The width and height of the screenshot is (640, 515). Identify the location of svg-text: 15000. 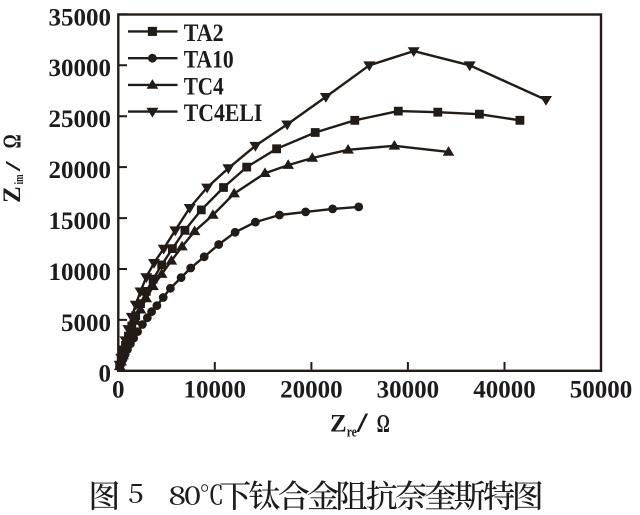
(80, 221).